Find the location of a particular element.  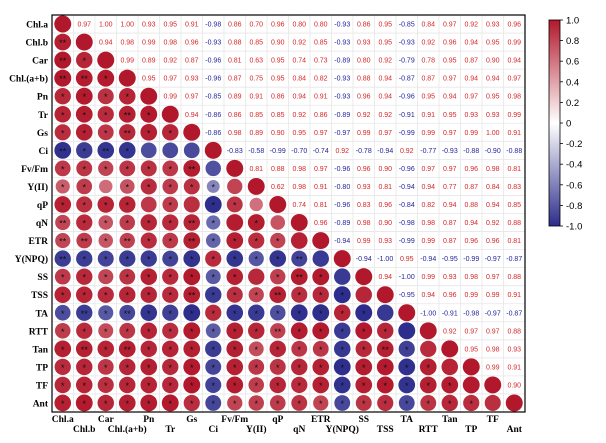

correlation-value: -0.97 is located at coordinates (493, 313).